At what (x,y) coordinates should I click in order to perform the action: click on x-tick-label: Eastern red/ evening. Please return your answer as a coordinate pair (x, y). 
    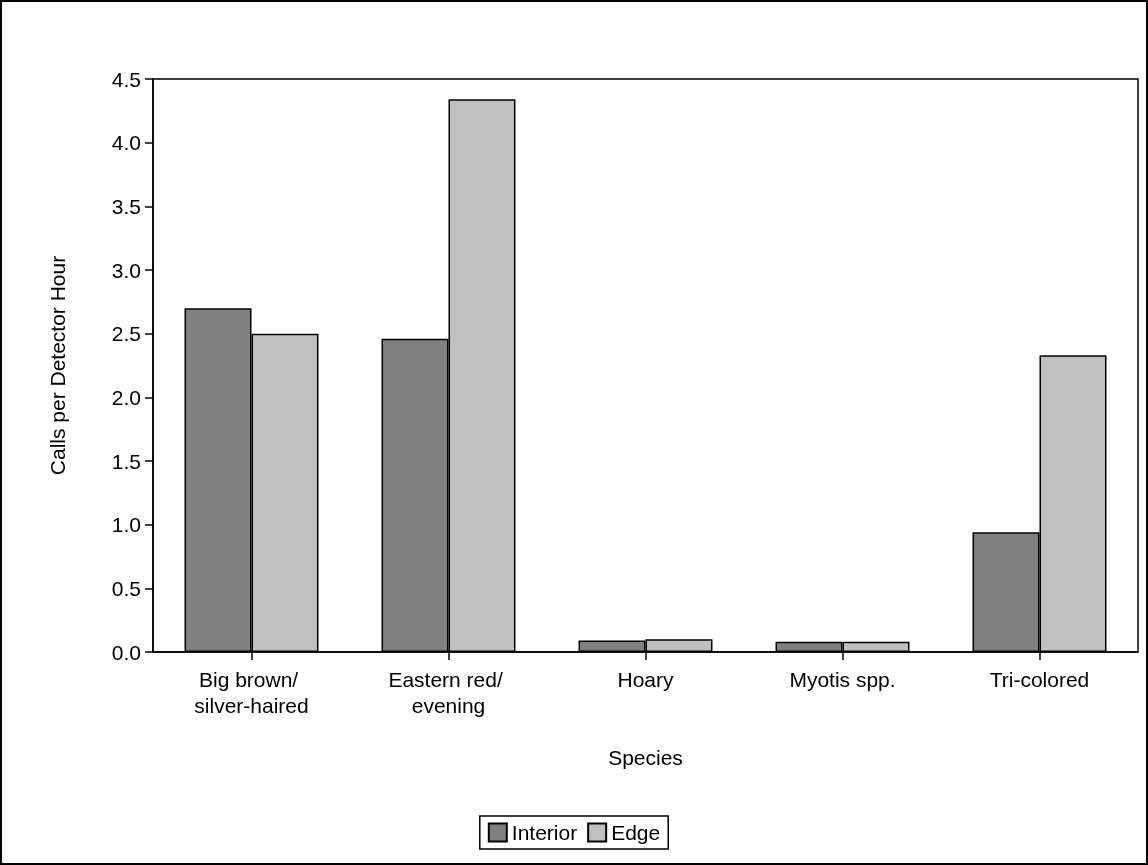
    Looking at the image, I should click on (448, 692).